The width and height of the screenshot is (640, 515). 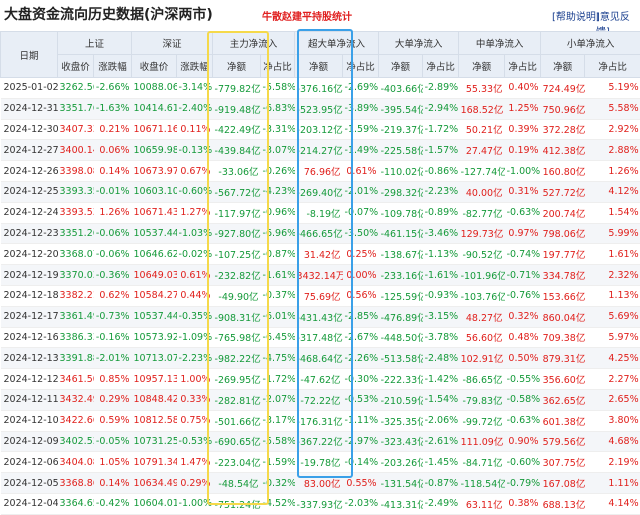 I want to click on value-cell: -117.97亿, so click(x=237, y=212).